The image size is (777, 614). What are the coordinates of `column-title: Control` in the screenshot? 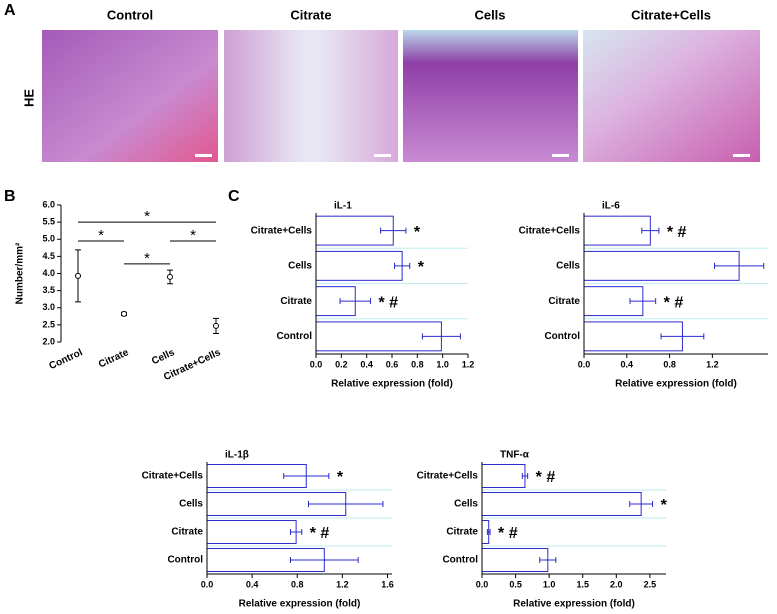 It's located at (130, 14).